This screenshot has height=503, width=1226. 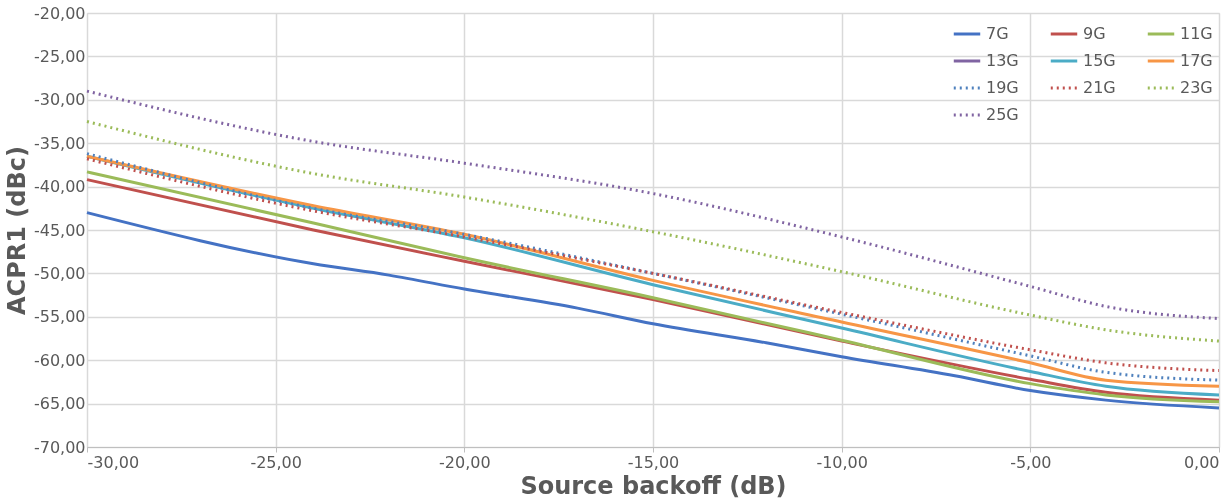 What do you see at coordinates (465, 462) in the screenshot?
I see `x-tick-label: -20,00` at bounding box center [465, 462].